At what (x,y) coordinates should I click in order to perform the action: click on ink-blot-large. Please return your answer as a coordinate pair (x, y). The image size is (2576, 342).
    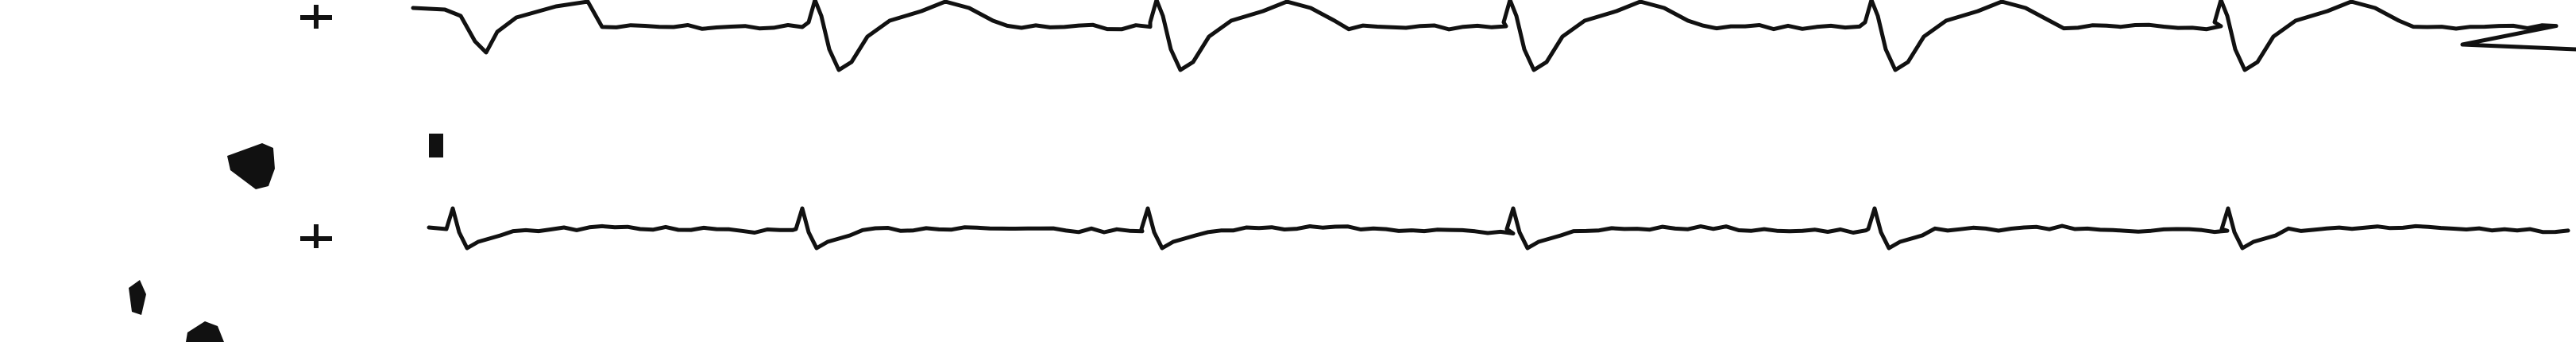
    Looking at the image, I should click on (251, 166).